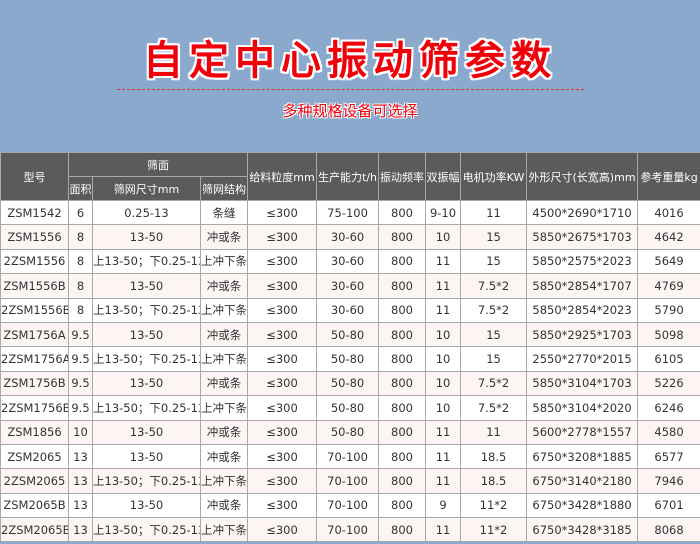 The image size is (700, 544). I want to click on cell-model: ZSM2065B, so click(34, 505).